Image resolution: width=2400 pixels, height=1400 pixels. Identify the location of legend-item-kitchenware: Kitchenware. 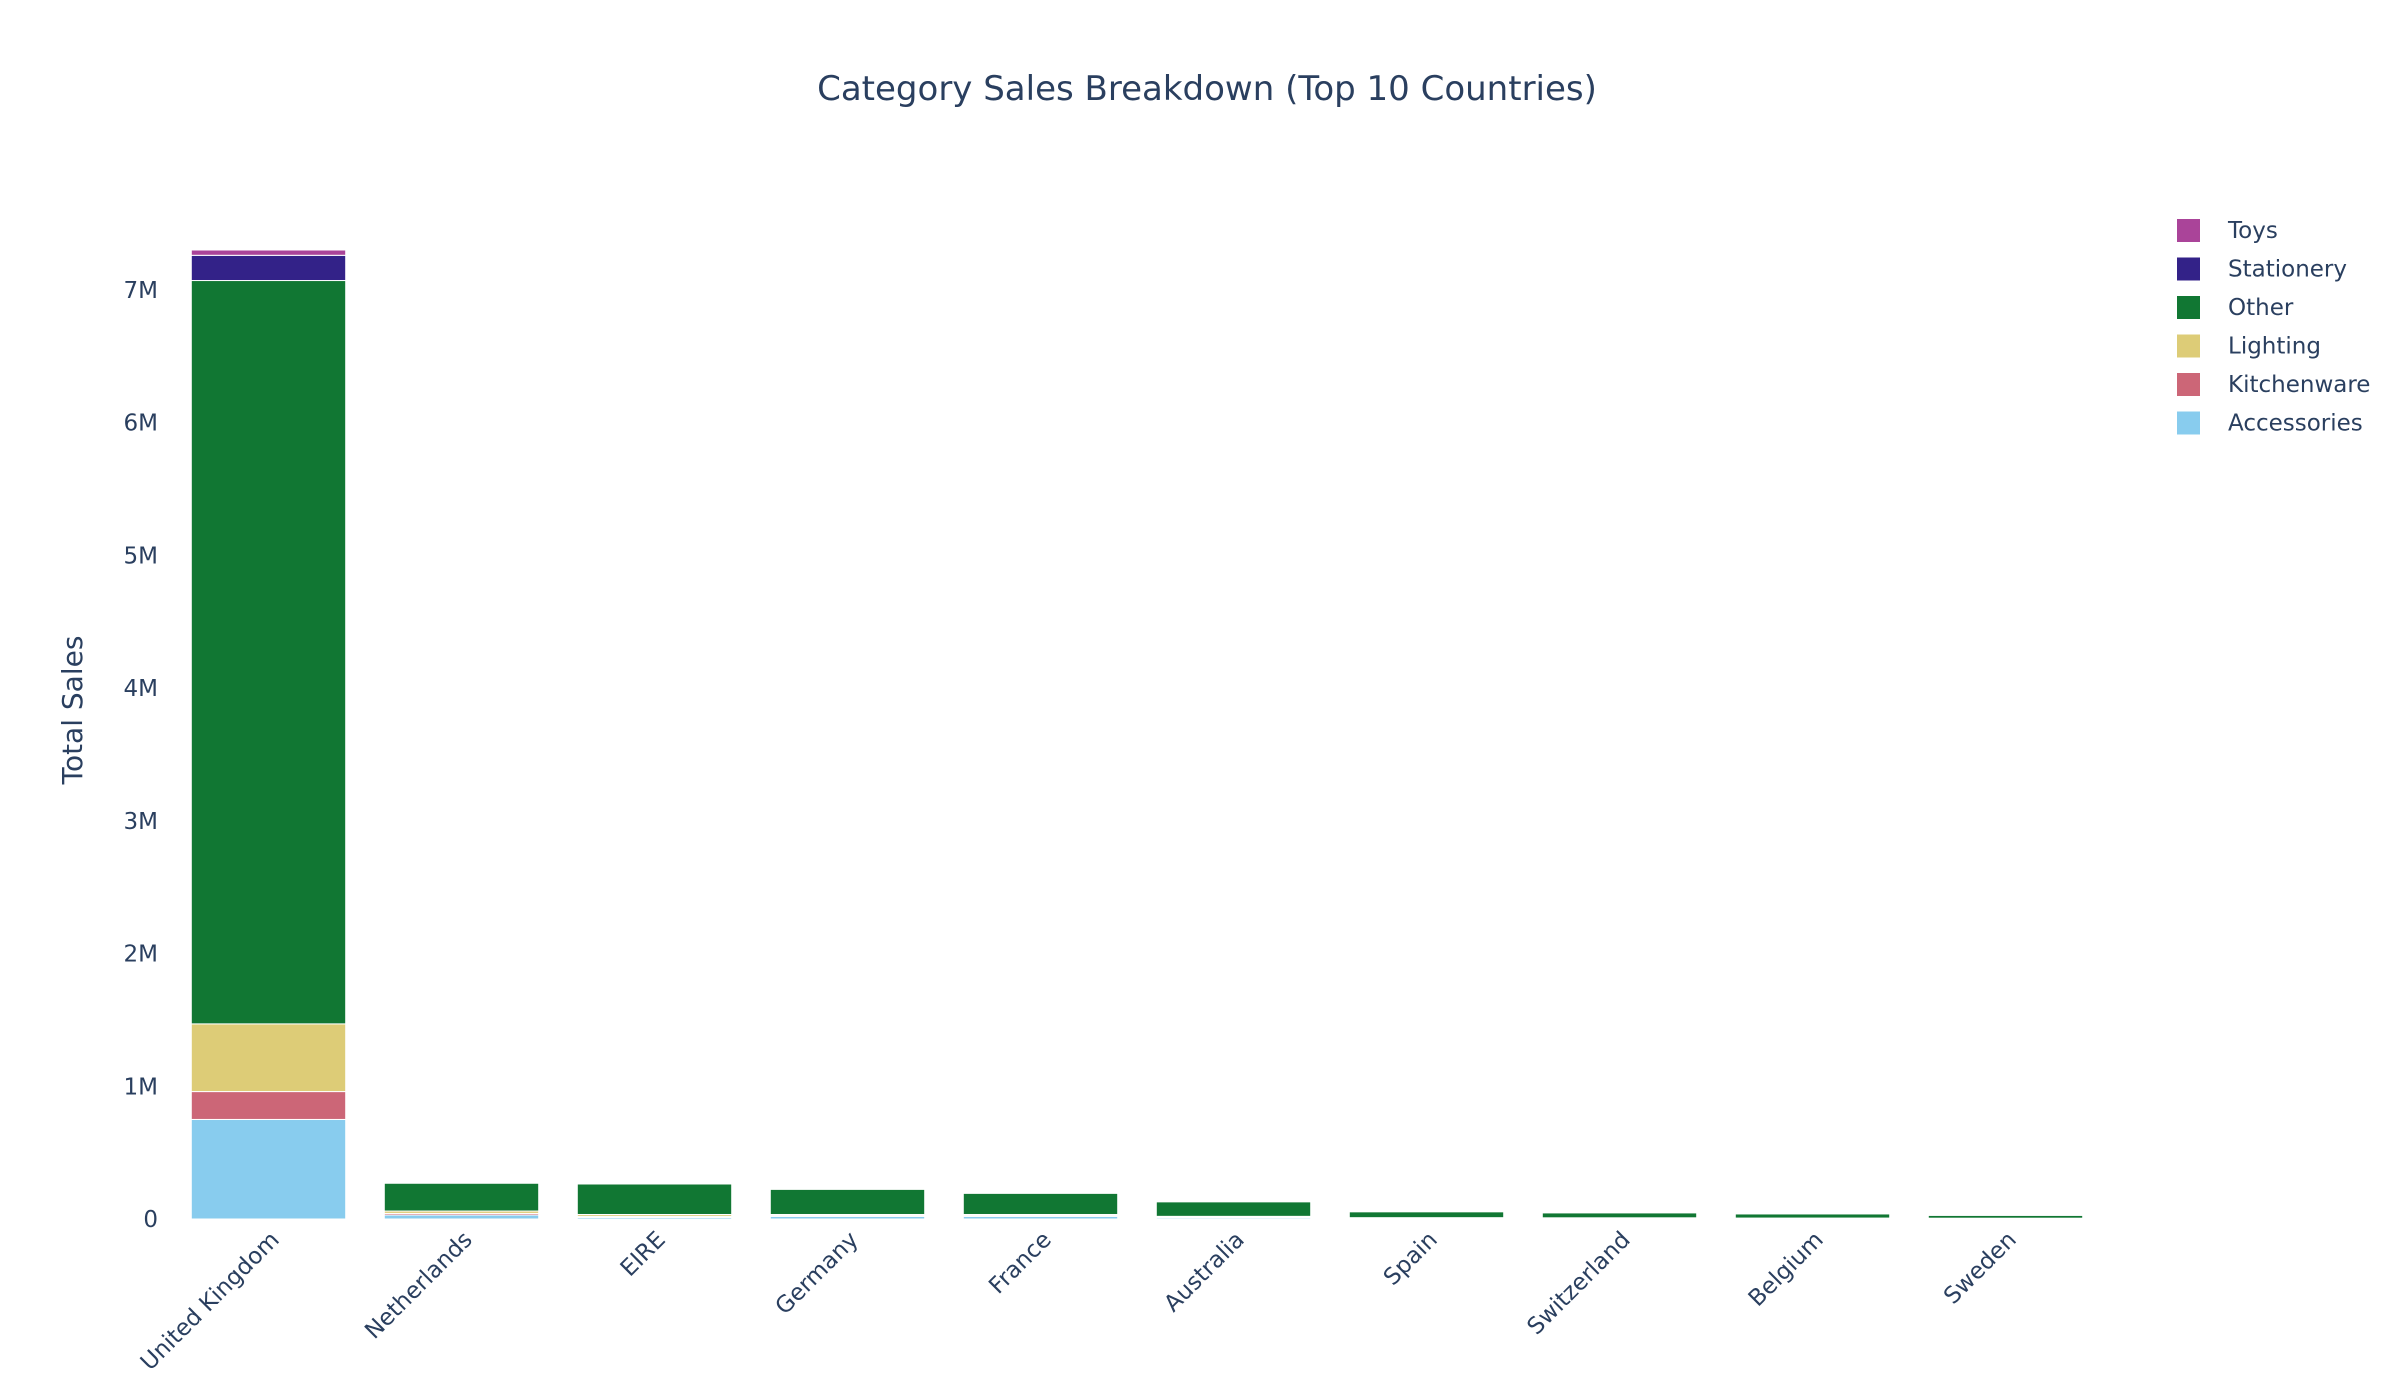
(2273, 385).